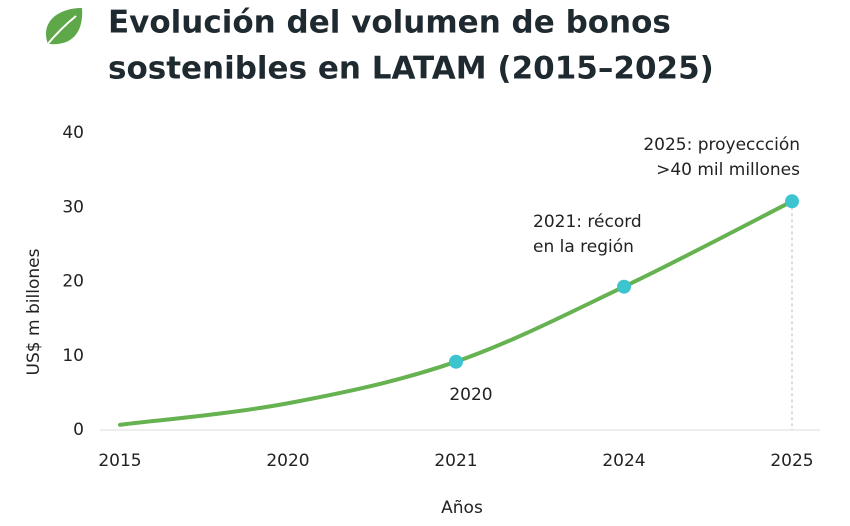 This screenshot has width=850, height=526. I want to click on x-tick-label: 2015, so click(119, 461).